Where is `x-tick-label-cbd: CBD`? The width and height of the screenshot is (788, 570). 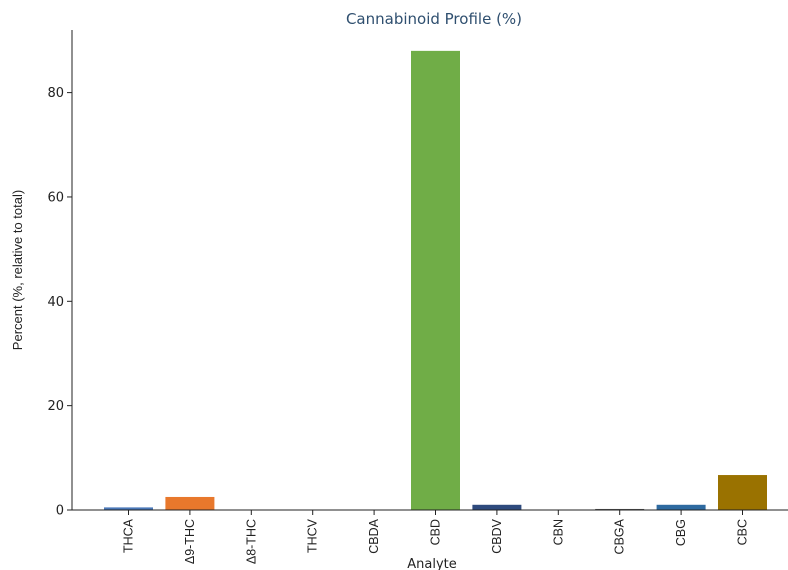 x-tick-label-cbd: CBD is located at coordinates (436, 532).